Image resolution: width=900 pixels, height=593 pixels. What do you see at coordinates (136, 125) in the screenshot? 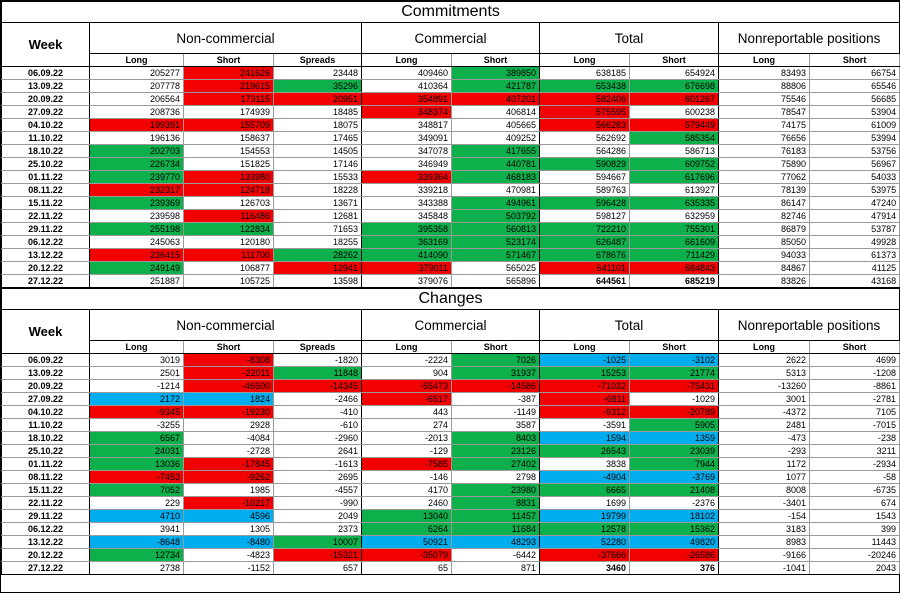
I see `value-cell: 199391` at bounding box center [136, 125].